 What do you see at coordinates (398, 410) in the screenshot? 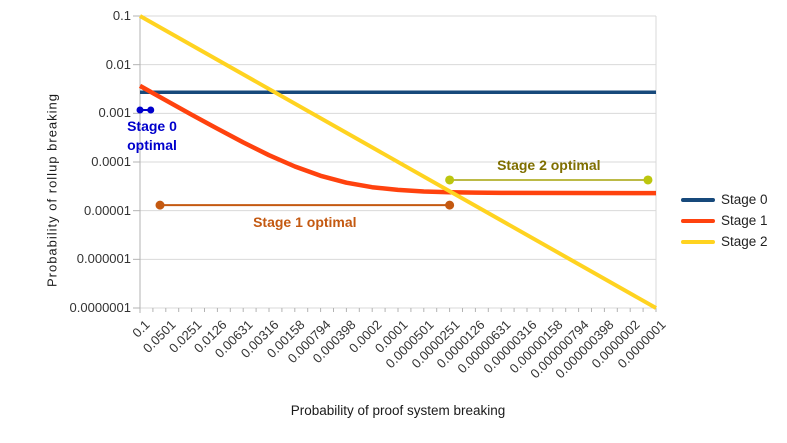
I see `x-axis-title: Probability of proof system breaking` at bounding box center [398, 410].